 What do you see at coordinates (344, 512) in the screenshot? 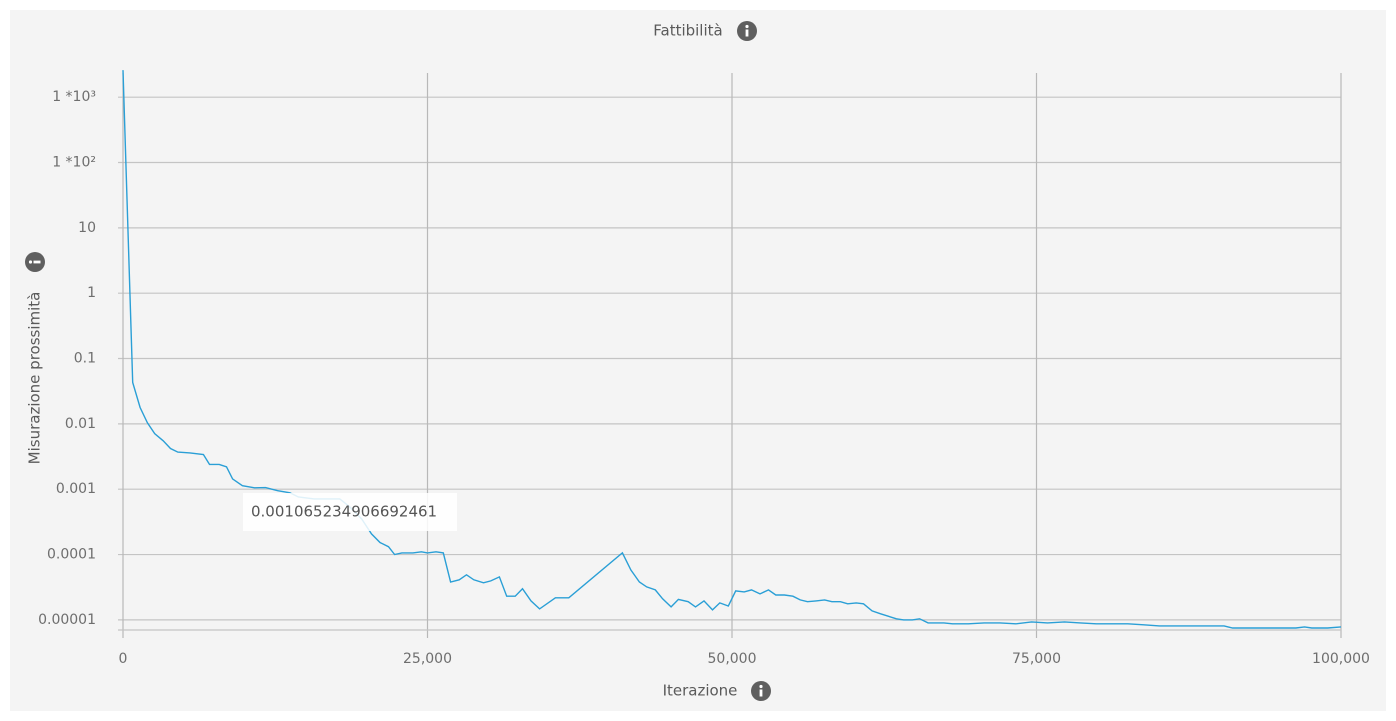
I see `tooltip-text: 0.001065234906692461` at bounding box center [344, 512].